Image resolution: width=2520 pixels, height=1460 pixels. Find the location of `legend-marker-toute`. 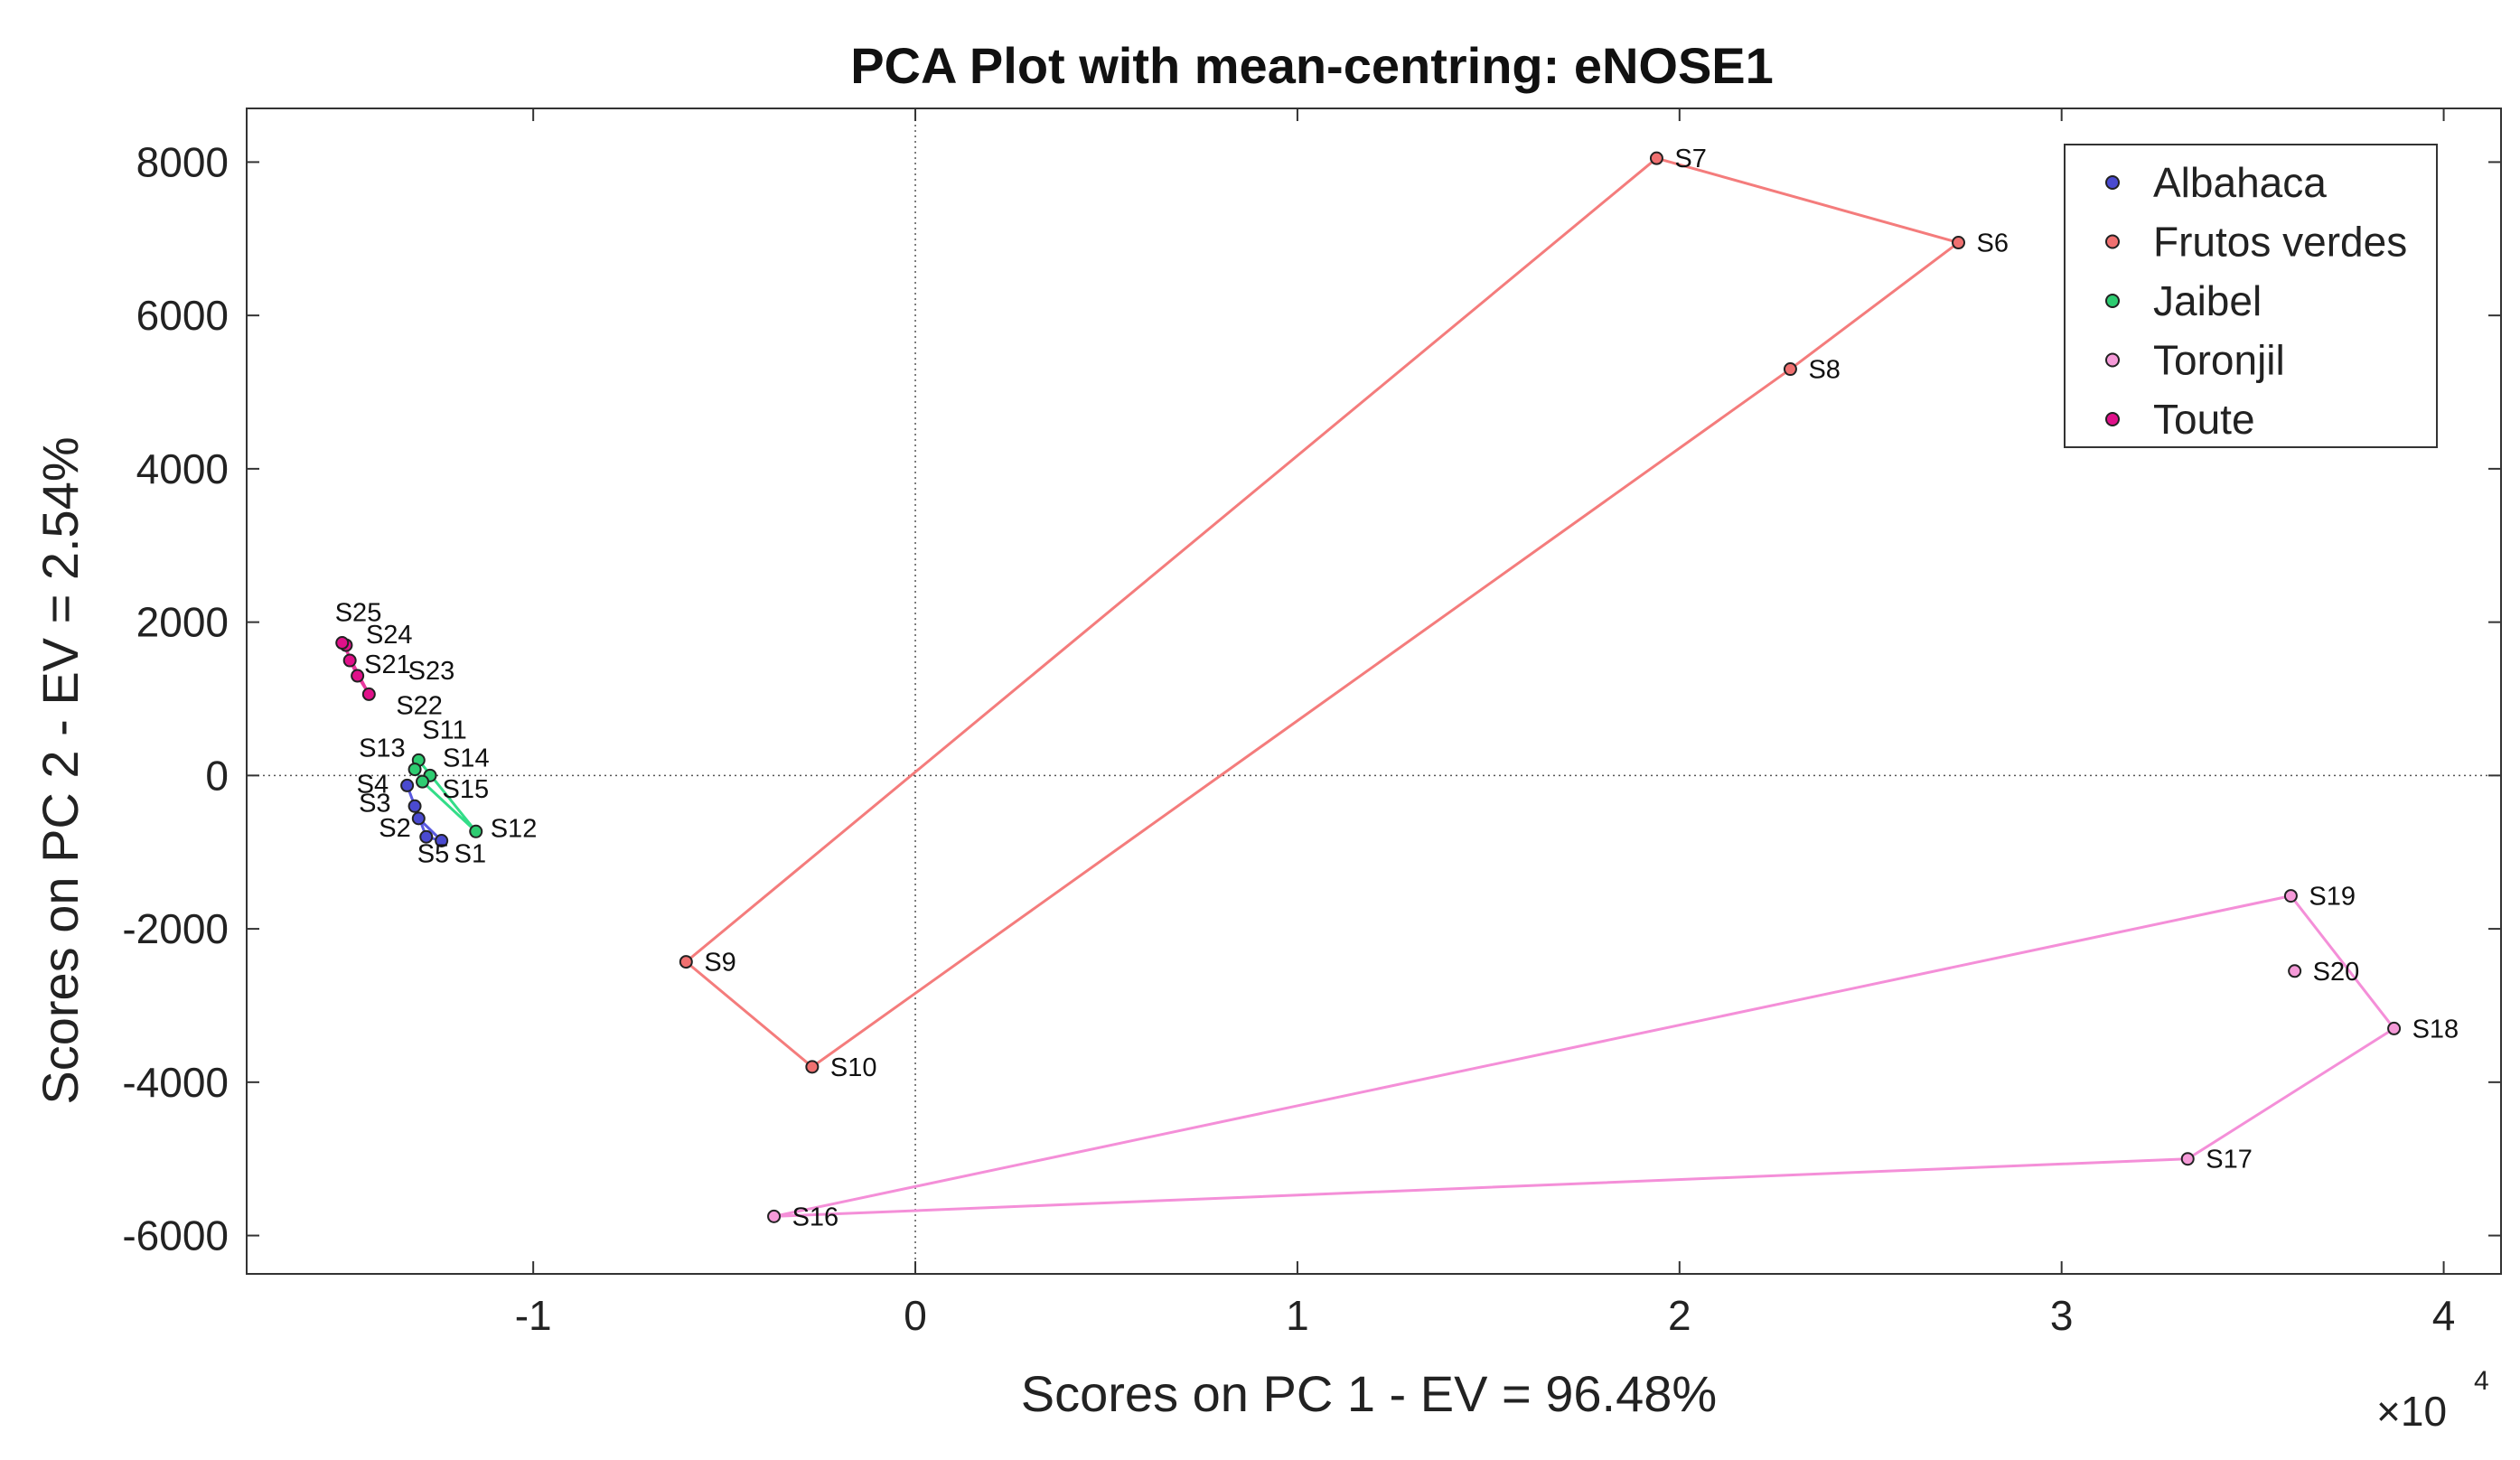

legend-marker-toute is located at coordinates (2112, 419).